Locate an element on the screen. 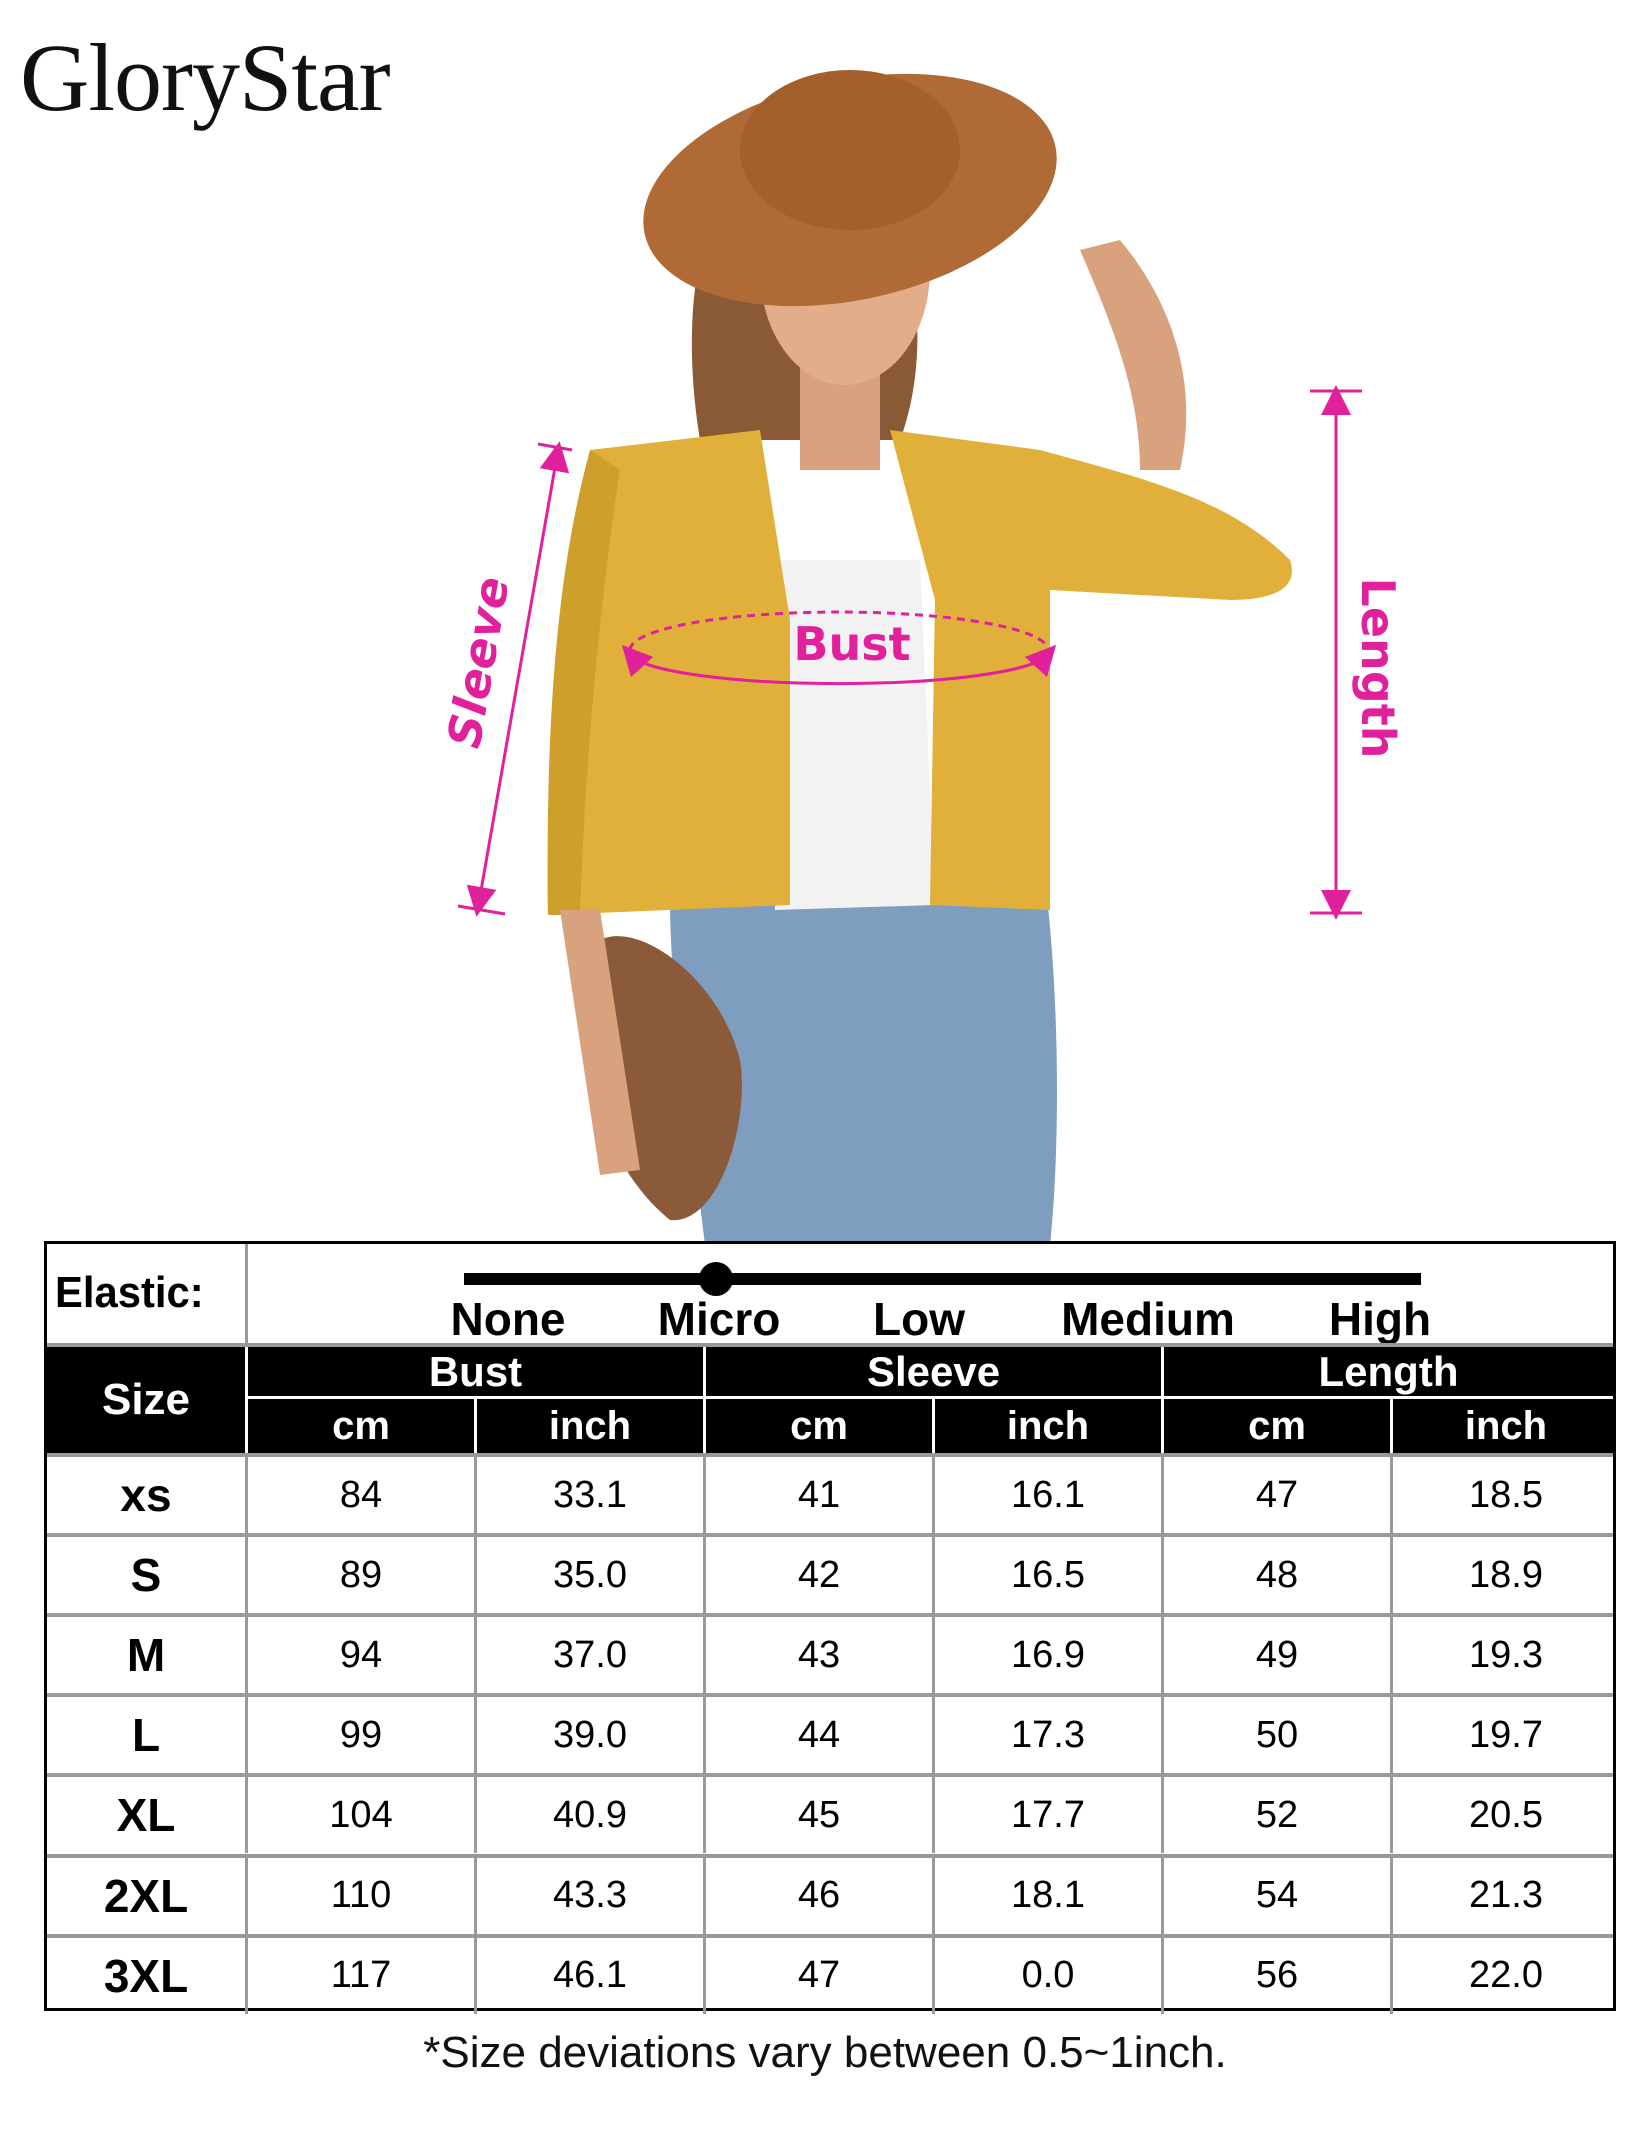 The height and width of the screenshot is (2145, 1650). size-cell: S is located at coordinates (146, 1575).